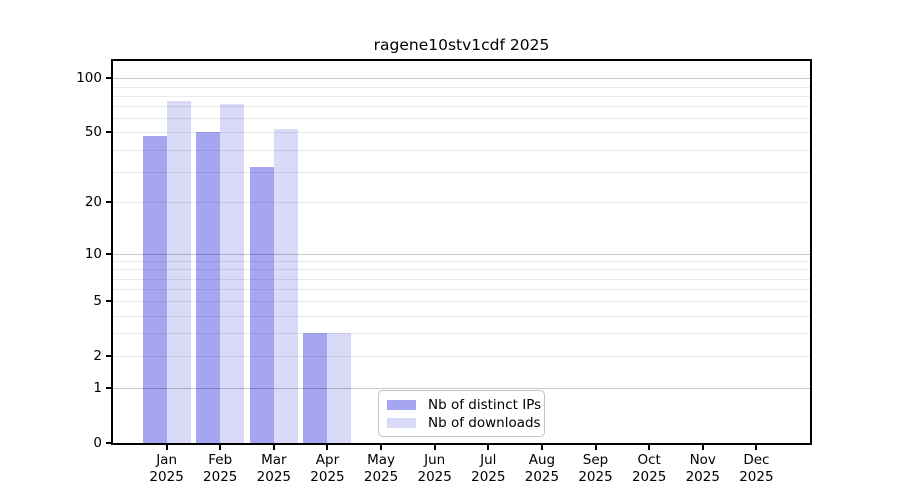  I want to click on x-tick-label: Mar 2025, so click(274, 468).